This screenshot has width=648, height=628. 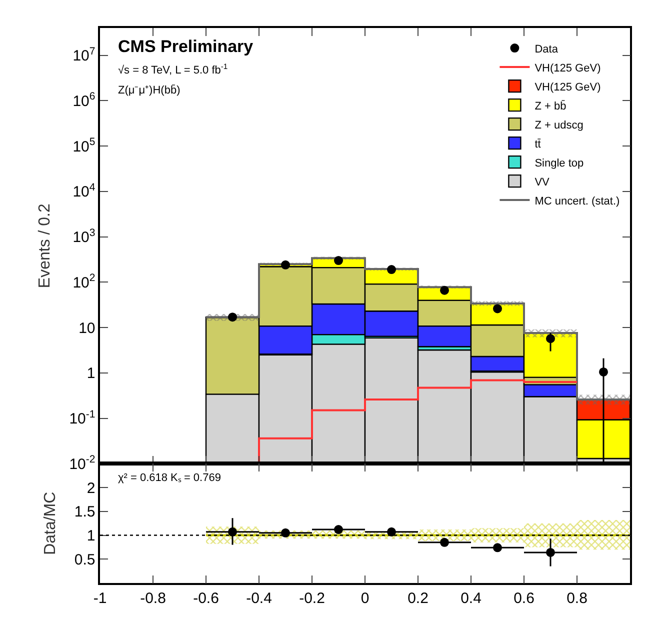 What do you see at coordinates (100, 598) in the screenshot?
I see `x-tick-label: -1` at bounding box center [100, 598].